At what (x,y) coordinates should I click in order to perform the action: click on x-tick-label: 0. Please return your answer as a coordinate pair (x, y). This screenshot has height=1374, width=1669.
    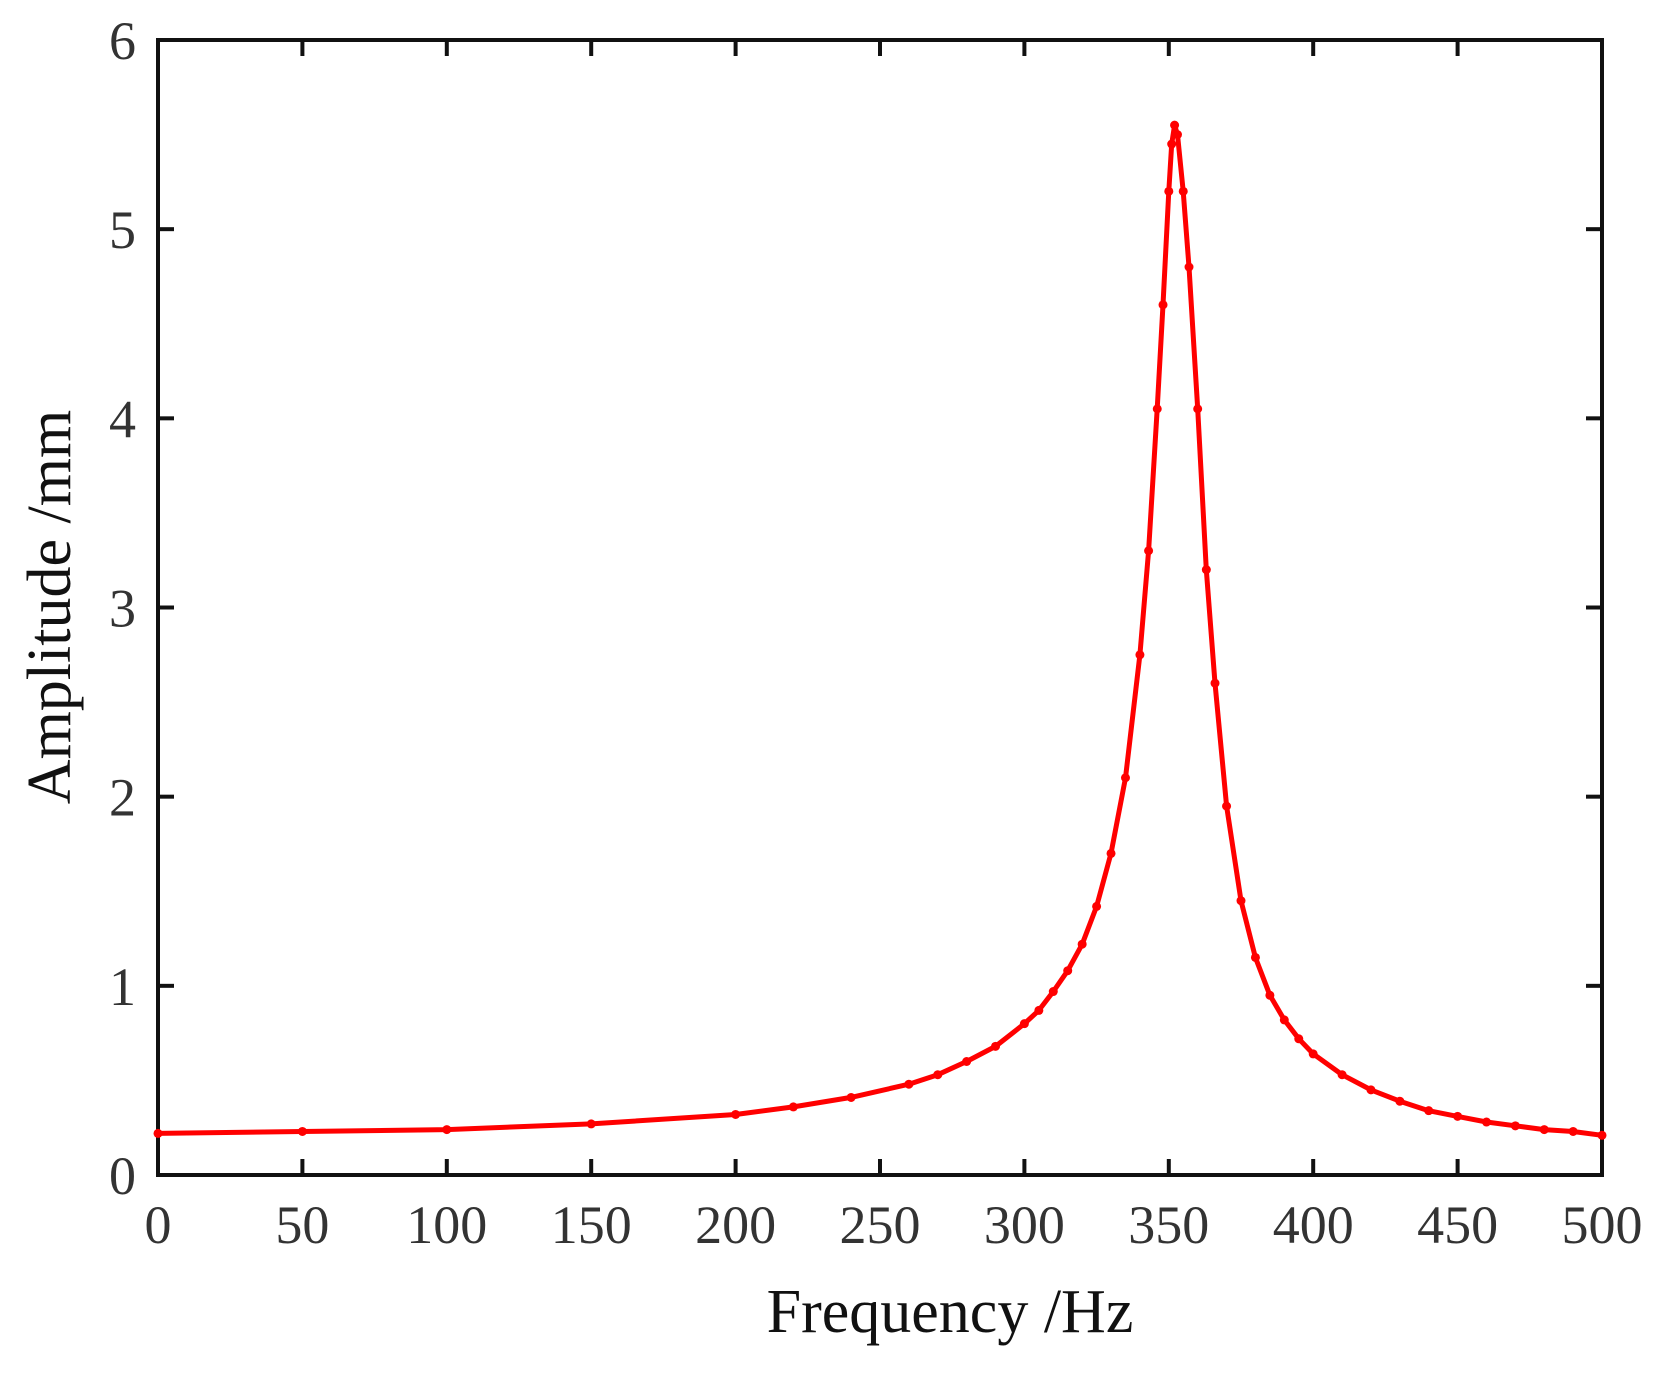
    Looking at the image, I should click on (158, 1225).